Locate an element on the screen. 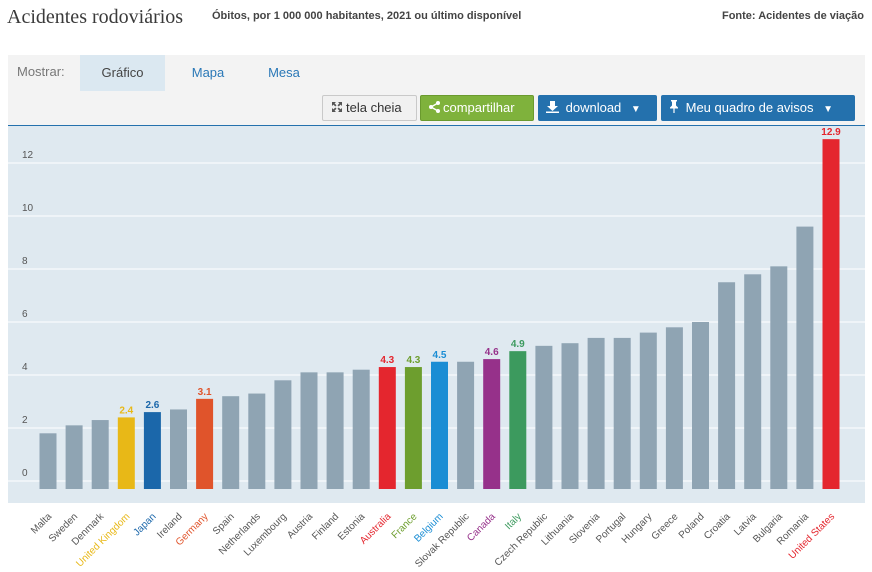 The width and height of the screenshot is (872, 572). fullscreen-button: tela cheia is located at coordinates (369, 108).